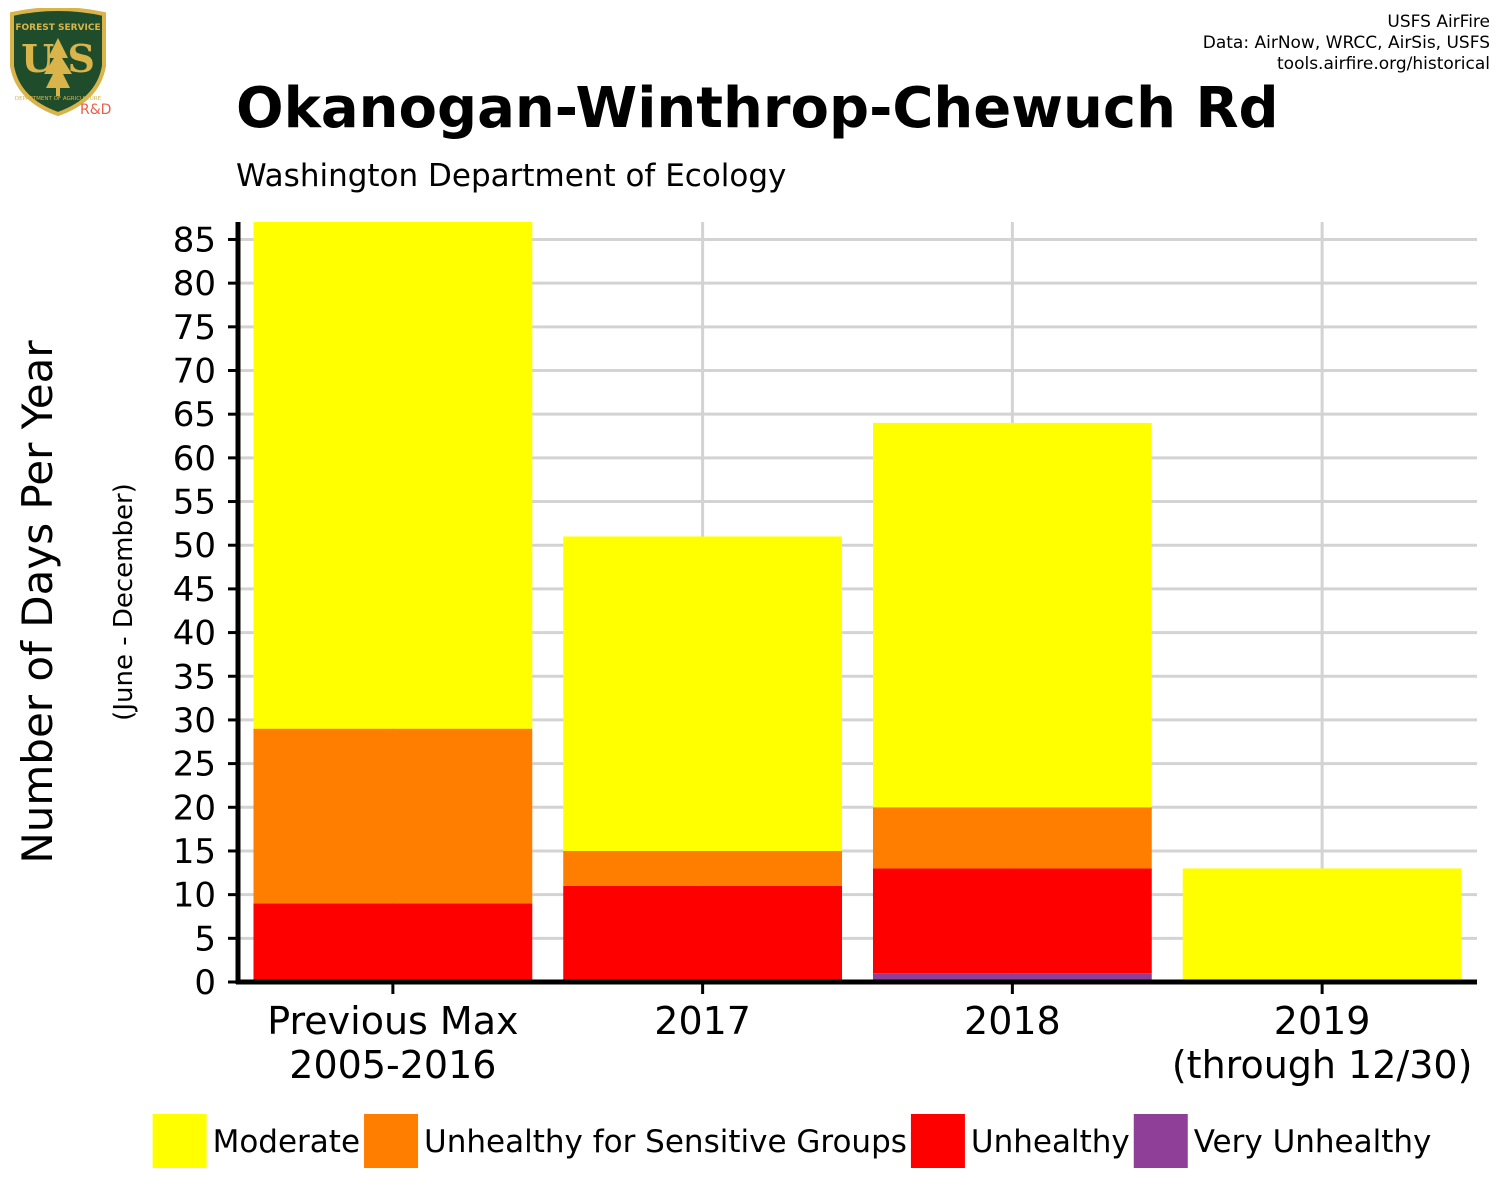 The height and width of the screenshot is (1200, 1500). I want to click on credit-data: Data: AirNow, WRCC, AirSis, USFS, so click(1346, 43).